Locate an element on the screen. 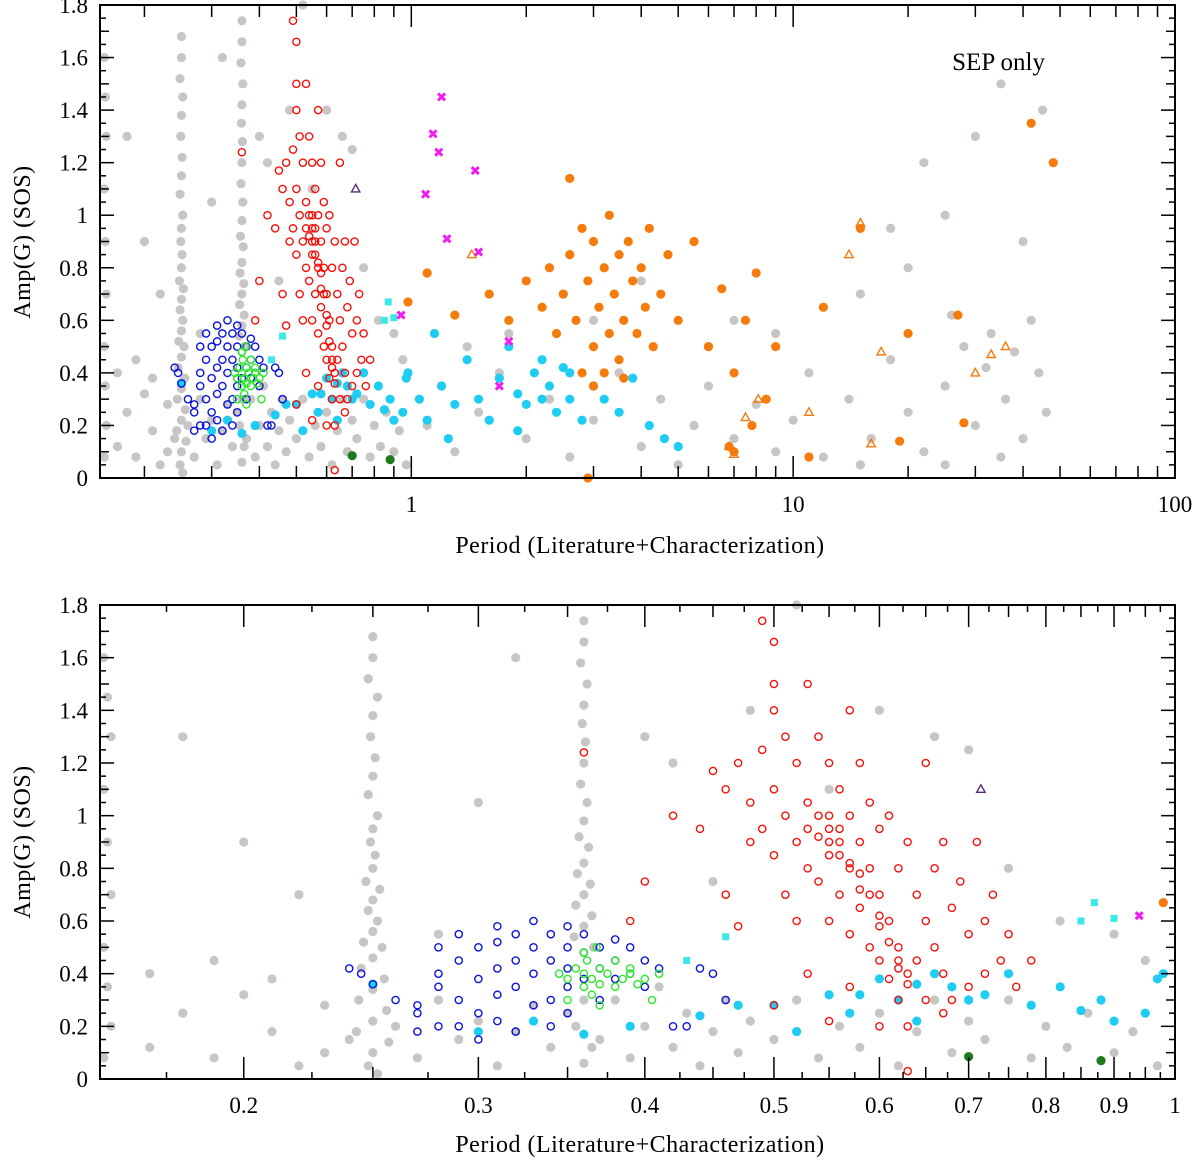 This screenshot has height=1162, width=1200. y-tick-label: 0 is located at coordinates (83, 478).